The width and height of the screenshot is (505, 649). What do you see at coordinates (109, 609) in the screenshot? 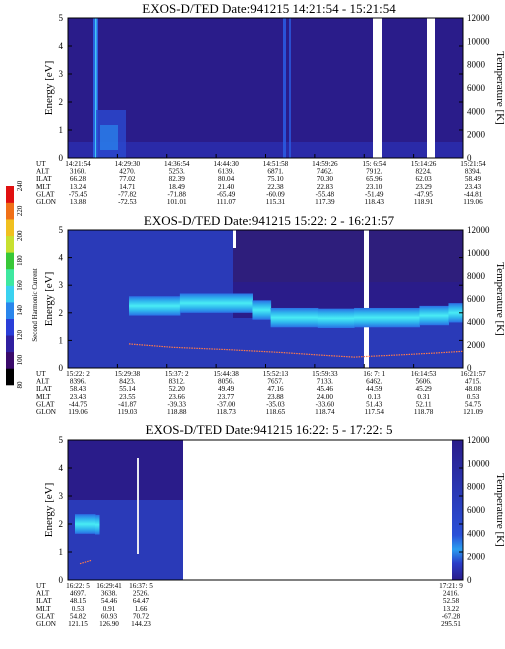
I see `table-cell: 0.91` at bounding box center [109, 609].